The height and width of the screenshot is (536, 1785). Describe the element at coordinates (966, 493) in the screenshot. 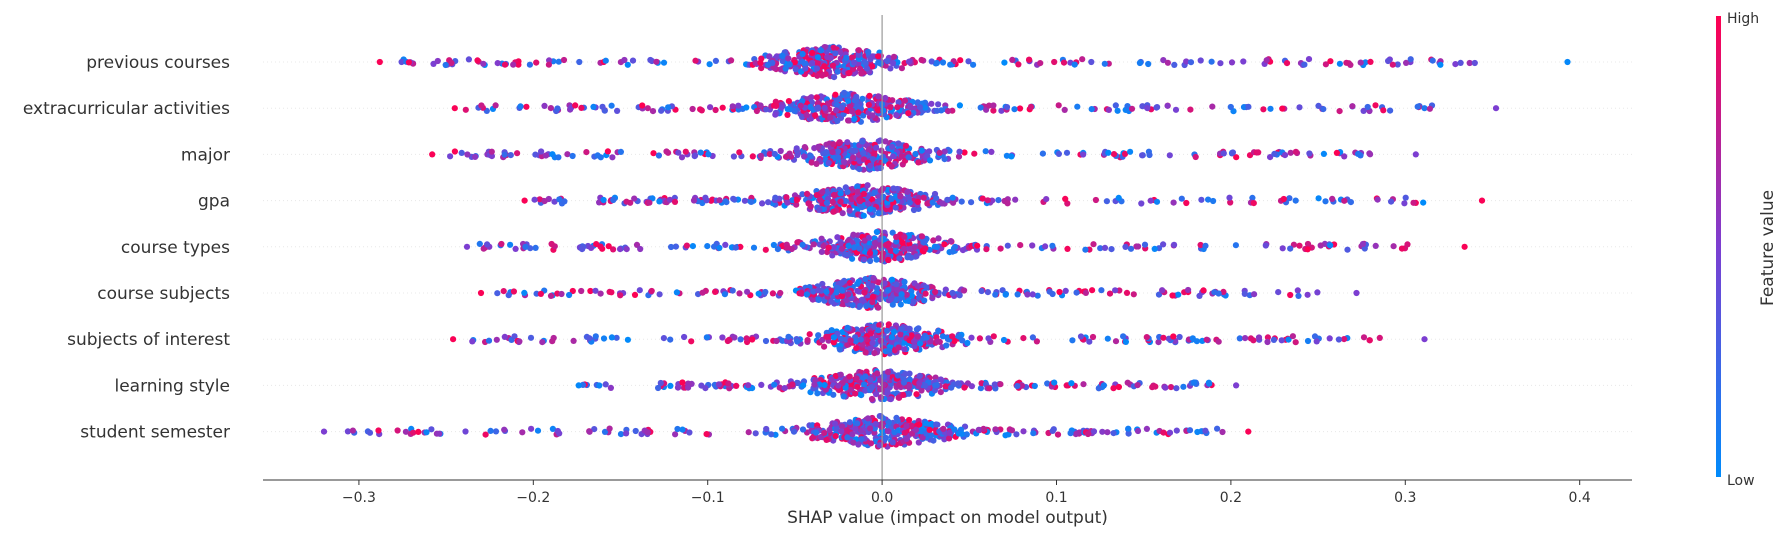

I see `x-axis-ticks: −0.3 −0.2 −0.1 0.0 0.1 0.2 0.3 0.4` at that location.